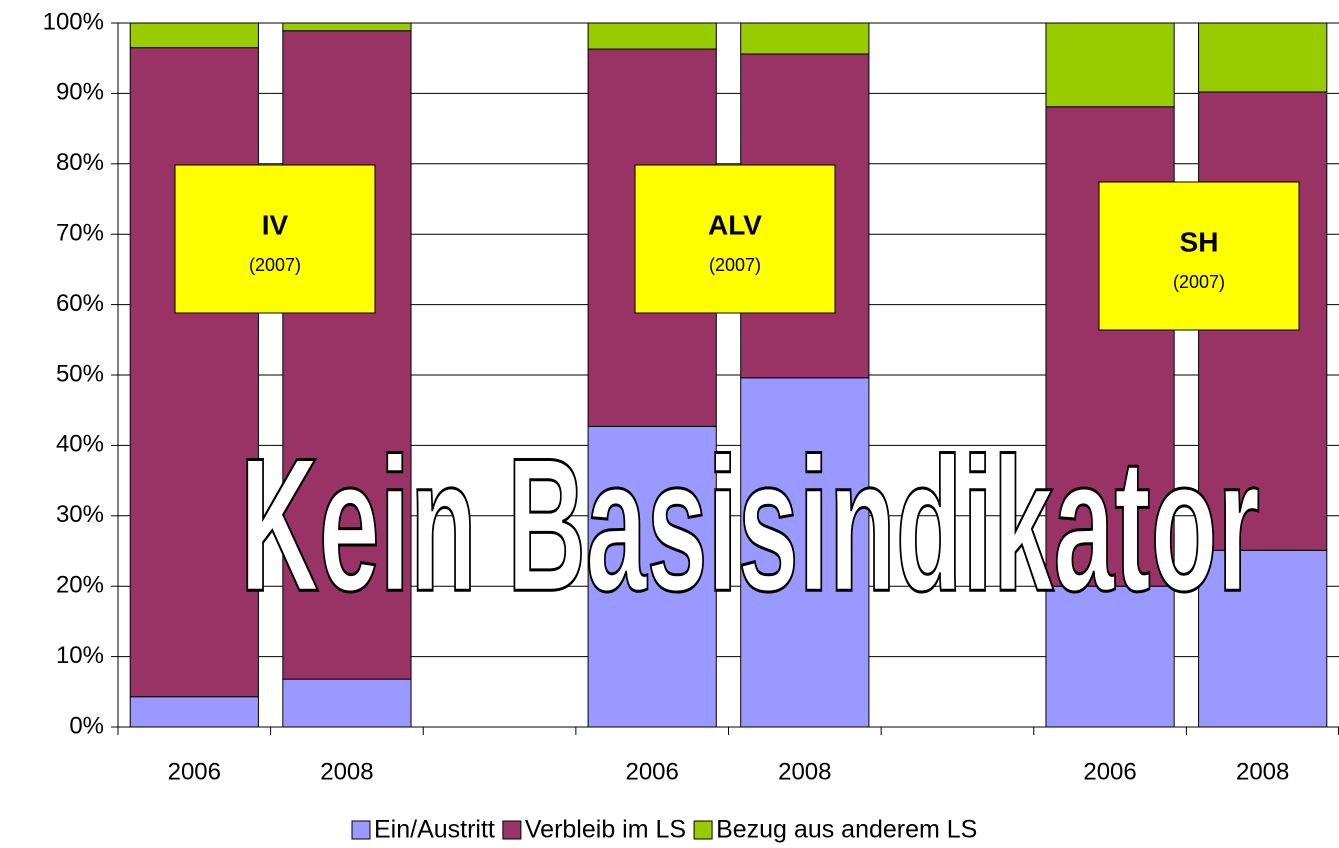 This screenshot has height=848, width=1339. Describe the element at coordinates (80, 92) in the screenshot. I see `y-tick-label: 90%` at that location.